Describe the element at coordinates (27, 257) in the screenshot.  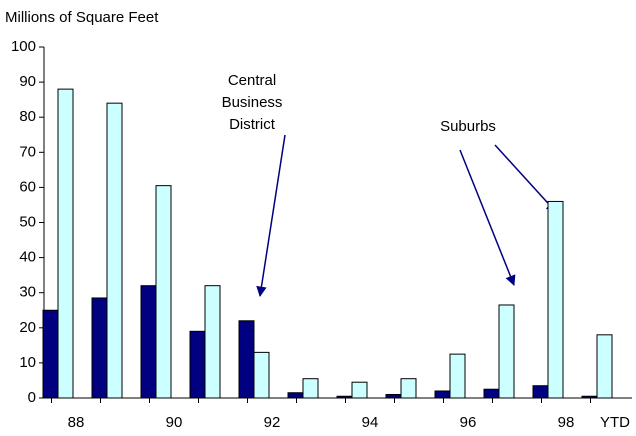
I see `y-tick-label: 40` at that location.